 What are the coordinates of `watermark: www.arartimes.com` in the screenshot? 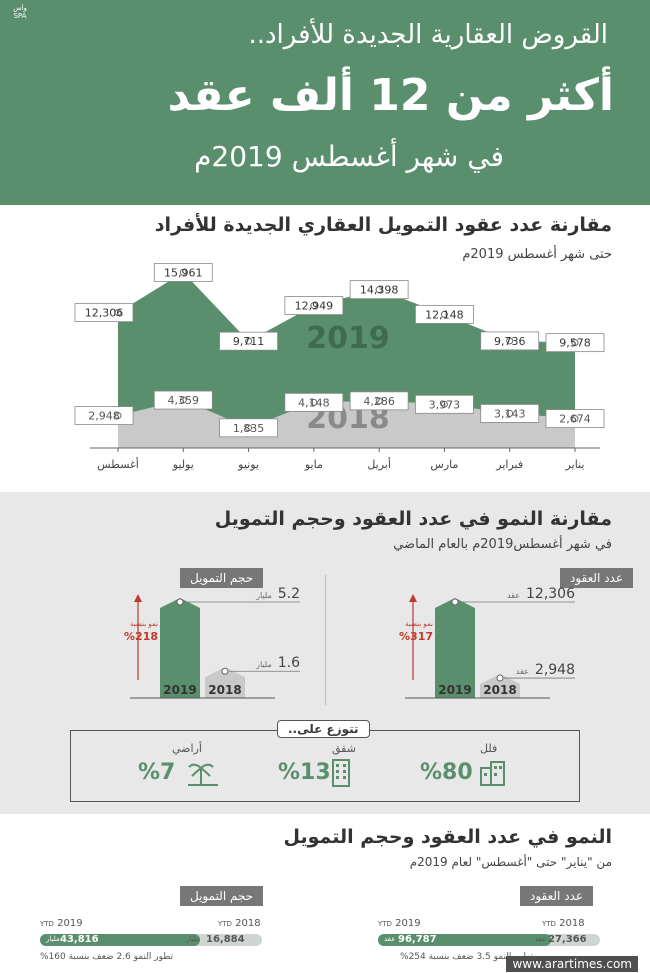 It's located at (572, 964).